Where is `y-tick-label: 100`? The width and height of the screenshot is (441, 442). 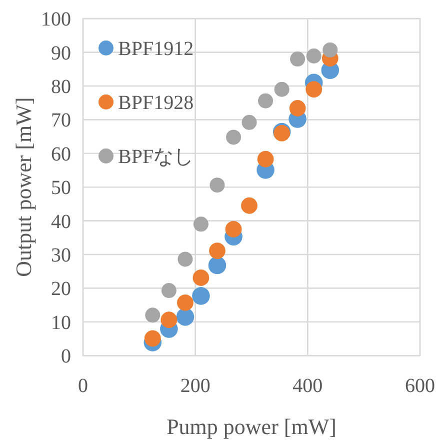
y-tick-label: 100 is located at coordinates (56, 19).